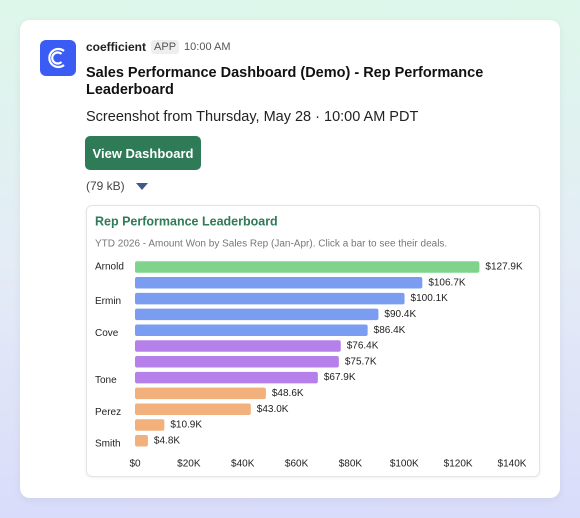 The height and width of the screenshot is (518, 580). What do you see at coordinates (186, 221) in the screenshot?
I see `chart-title: Rep Performance Leaderboard` at bounding box center [186, 221].